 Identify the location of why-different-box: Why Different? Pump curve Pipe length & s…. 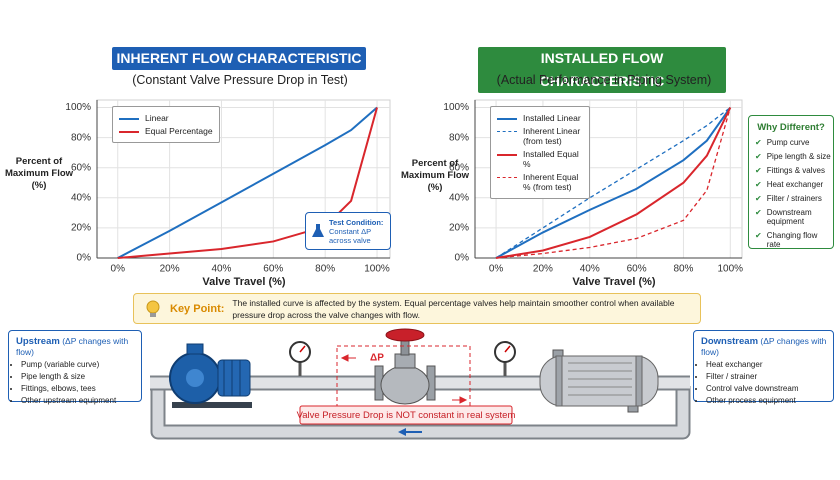
(791, 182).